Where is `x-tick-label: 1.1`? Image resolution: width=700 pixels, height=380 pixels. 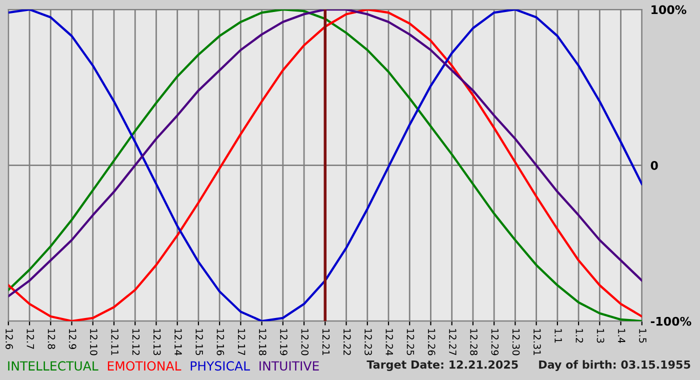
x-tick-label: 1.1 is located at coordinates (558, 336).